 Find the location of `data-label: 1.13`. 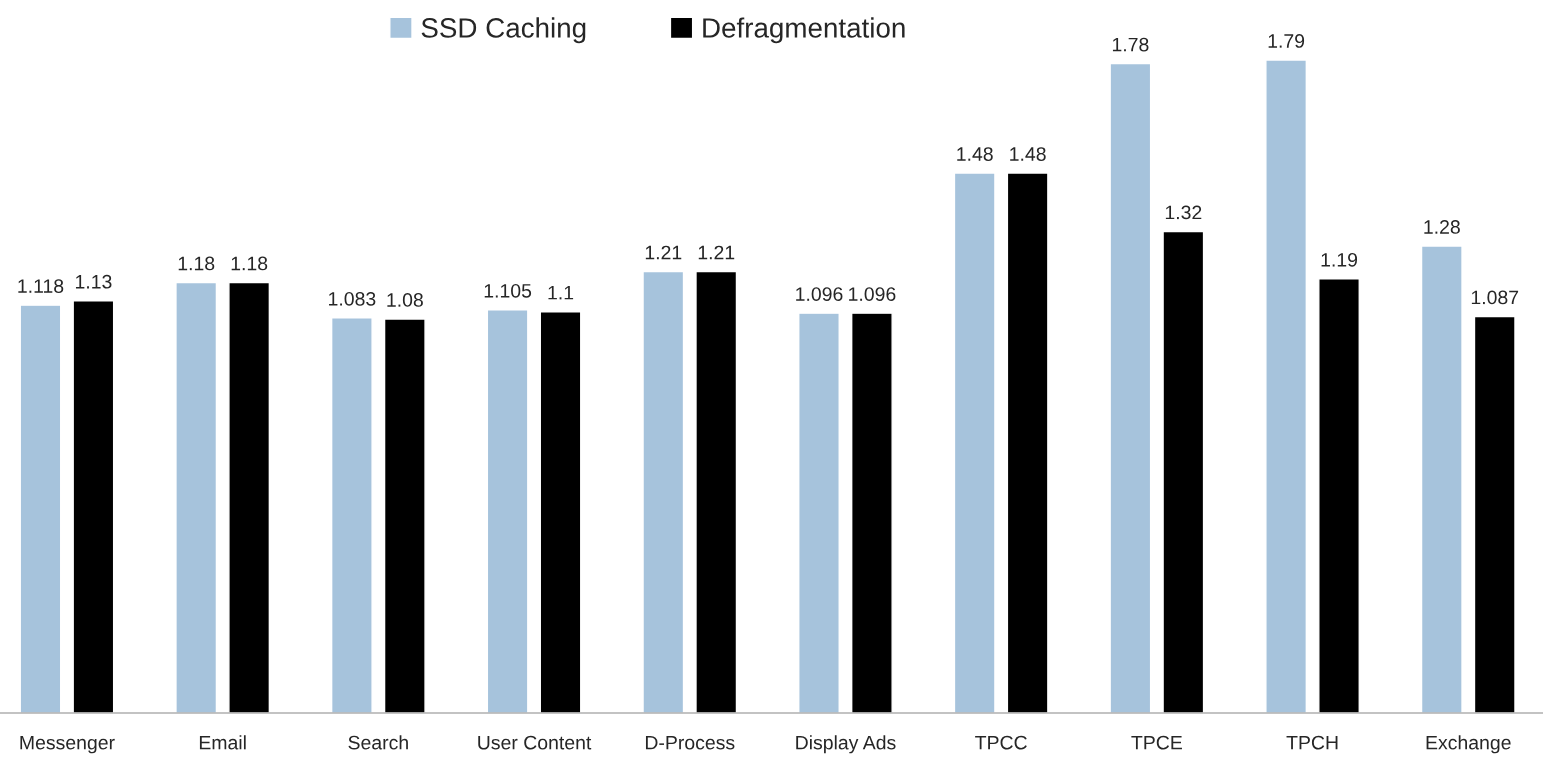

data-label: 1.13 is located at coordinates (93, 281).